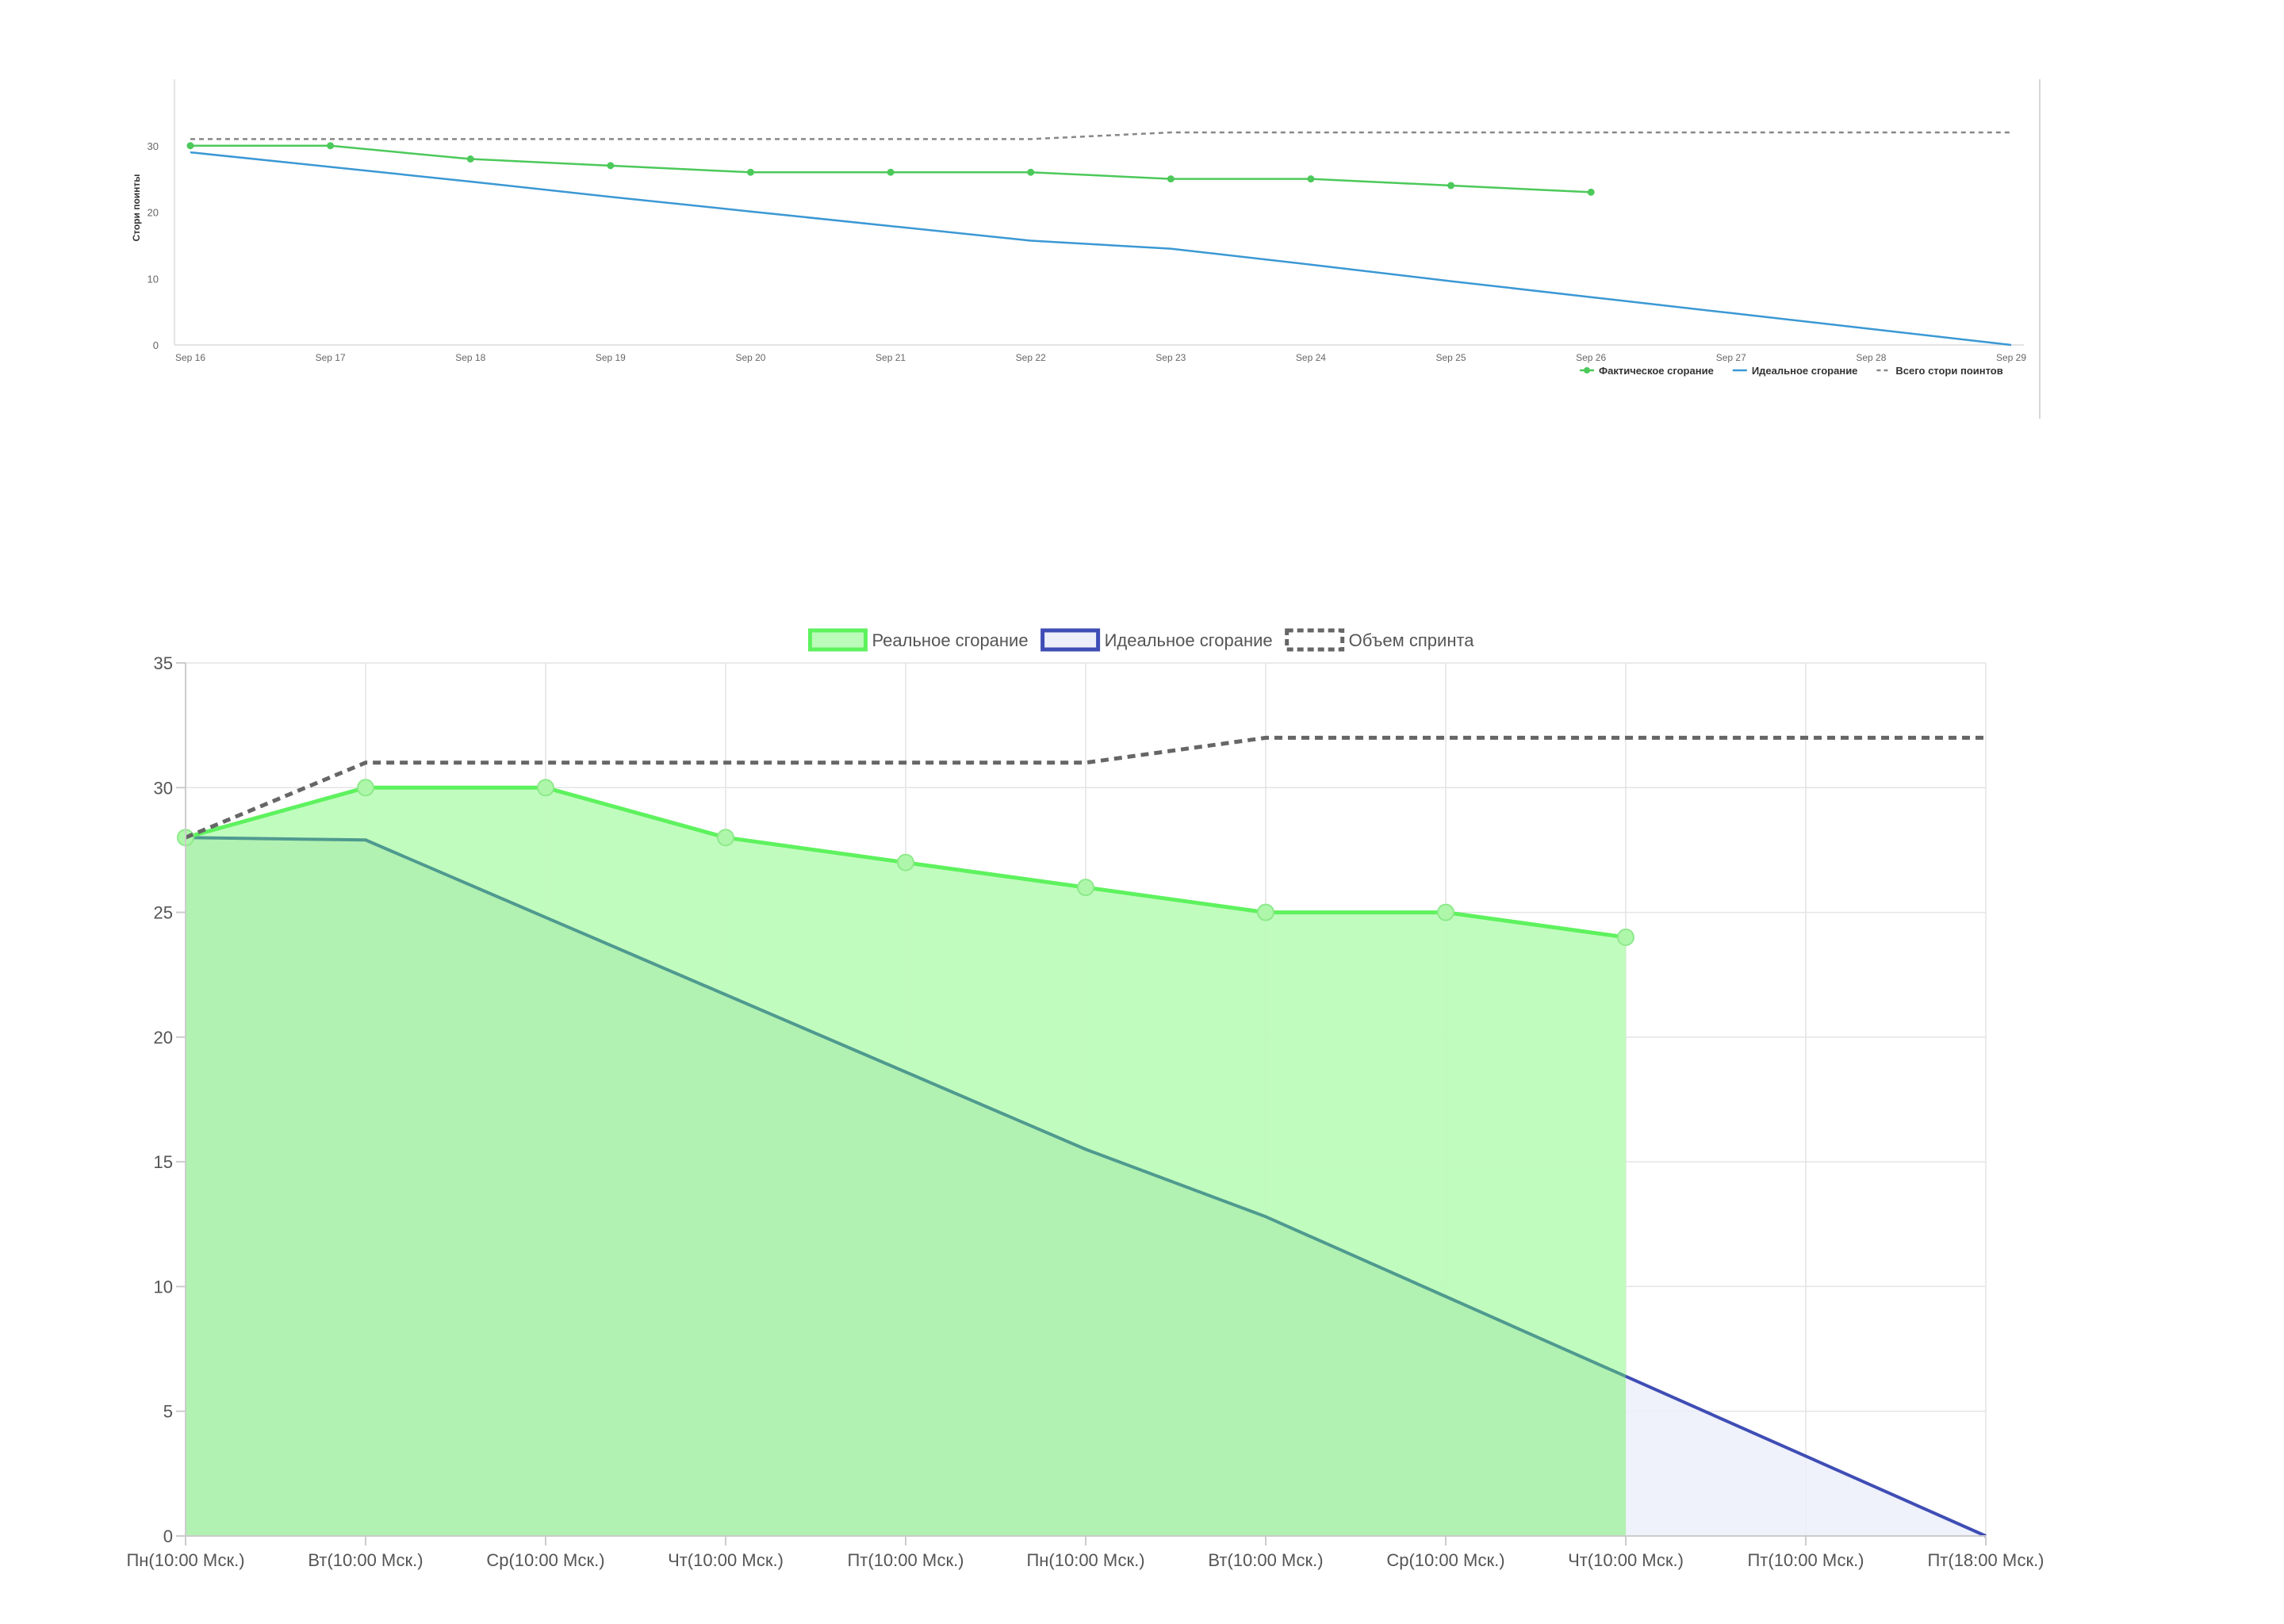 The width and height of the screenshot is (2284, 1624). Describe the element at coordinates (1451, 357) in the screenshot. I see `x-tick-label: Sep 25` at that location.